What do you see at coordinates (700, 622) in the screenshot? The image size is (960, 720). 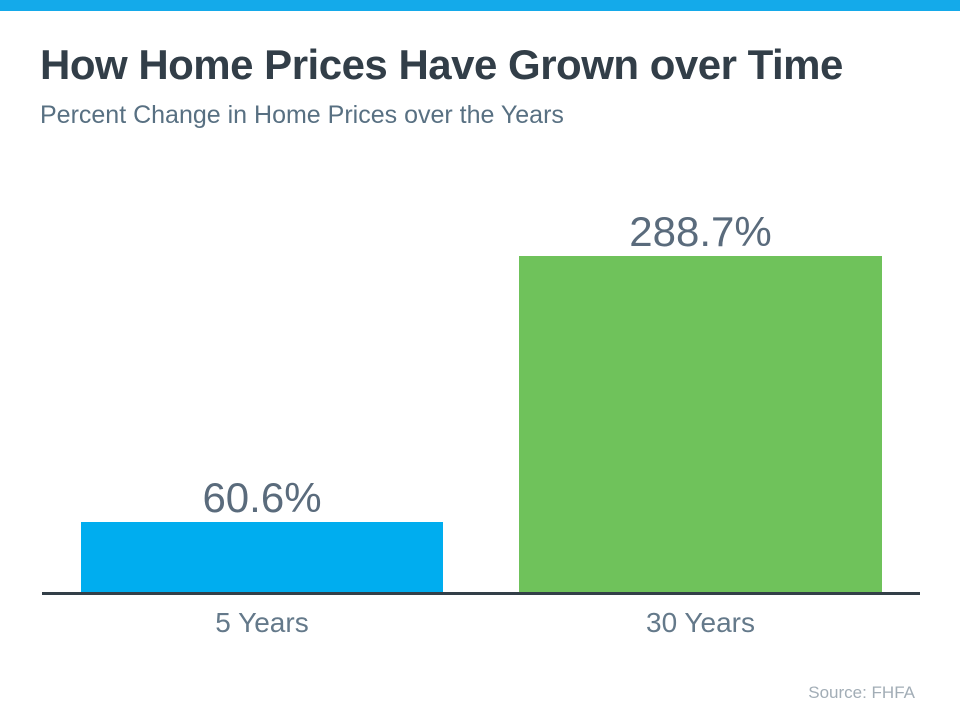 I see `category-label-30-years: 30 Years` at bounding box center [700, 622].